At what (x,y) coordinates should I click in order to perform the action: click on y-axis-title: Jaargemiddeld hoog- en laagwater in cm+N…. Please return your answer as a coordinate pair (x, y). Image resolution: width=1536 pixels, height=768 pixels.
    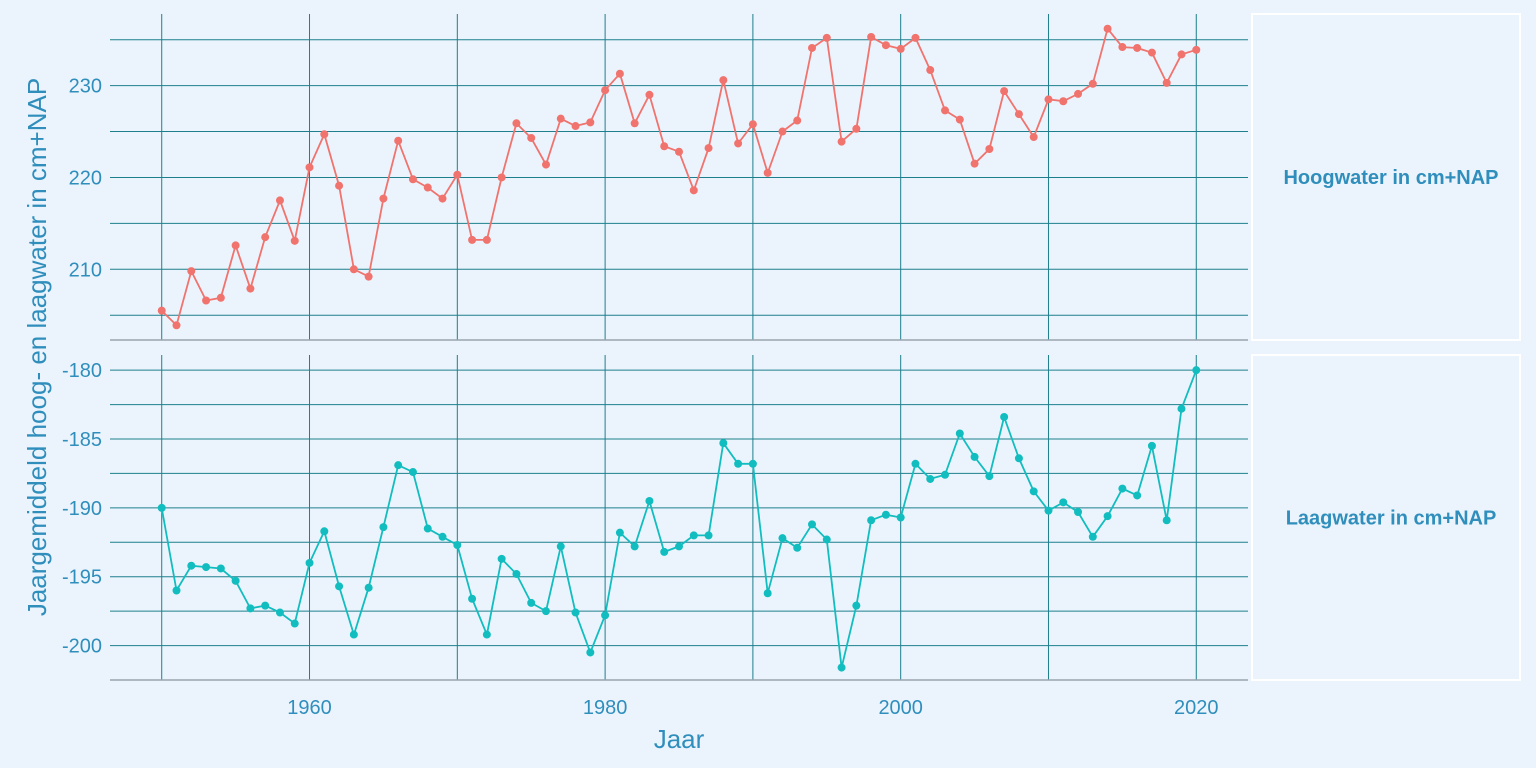
    Looking at the image, I should click on (37, 347).